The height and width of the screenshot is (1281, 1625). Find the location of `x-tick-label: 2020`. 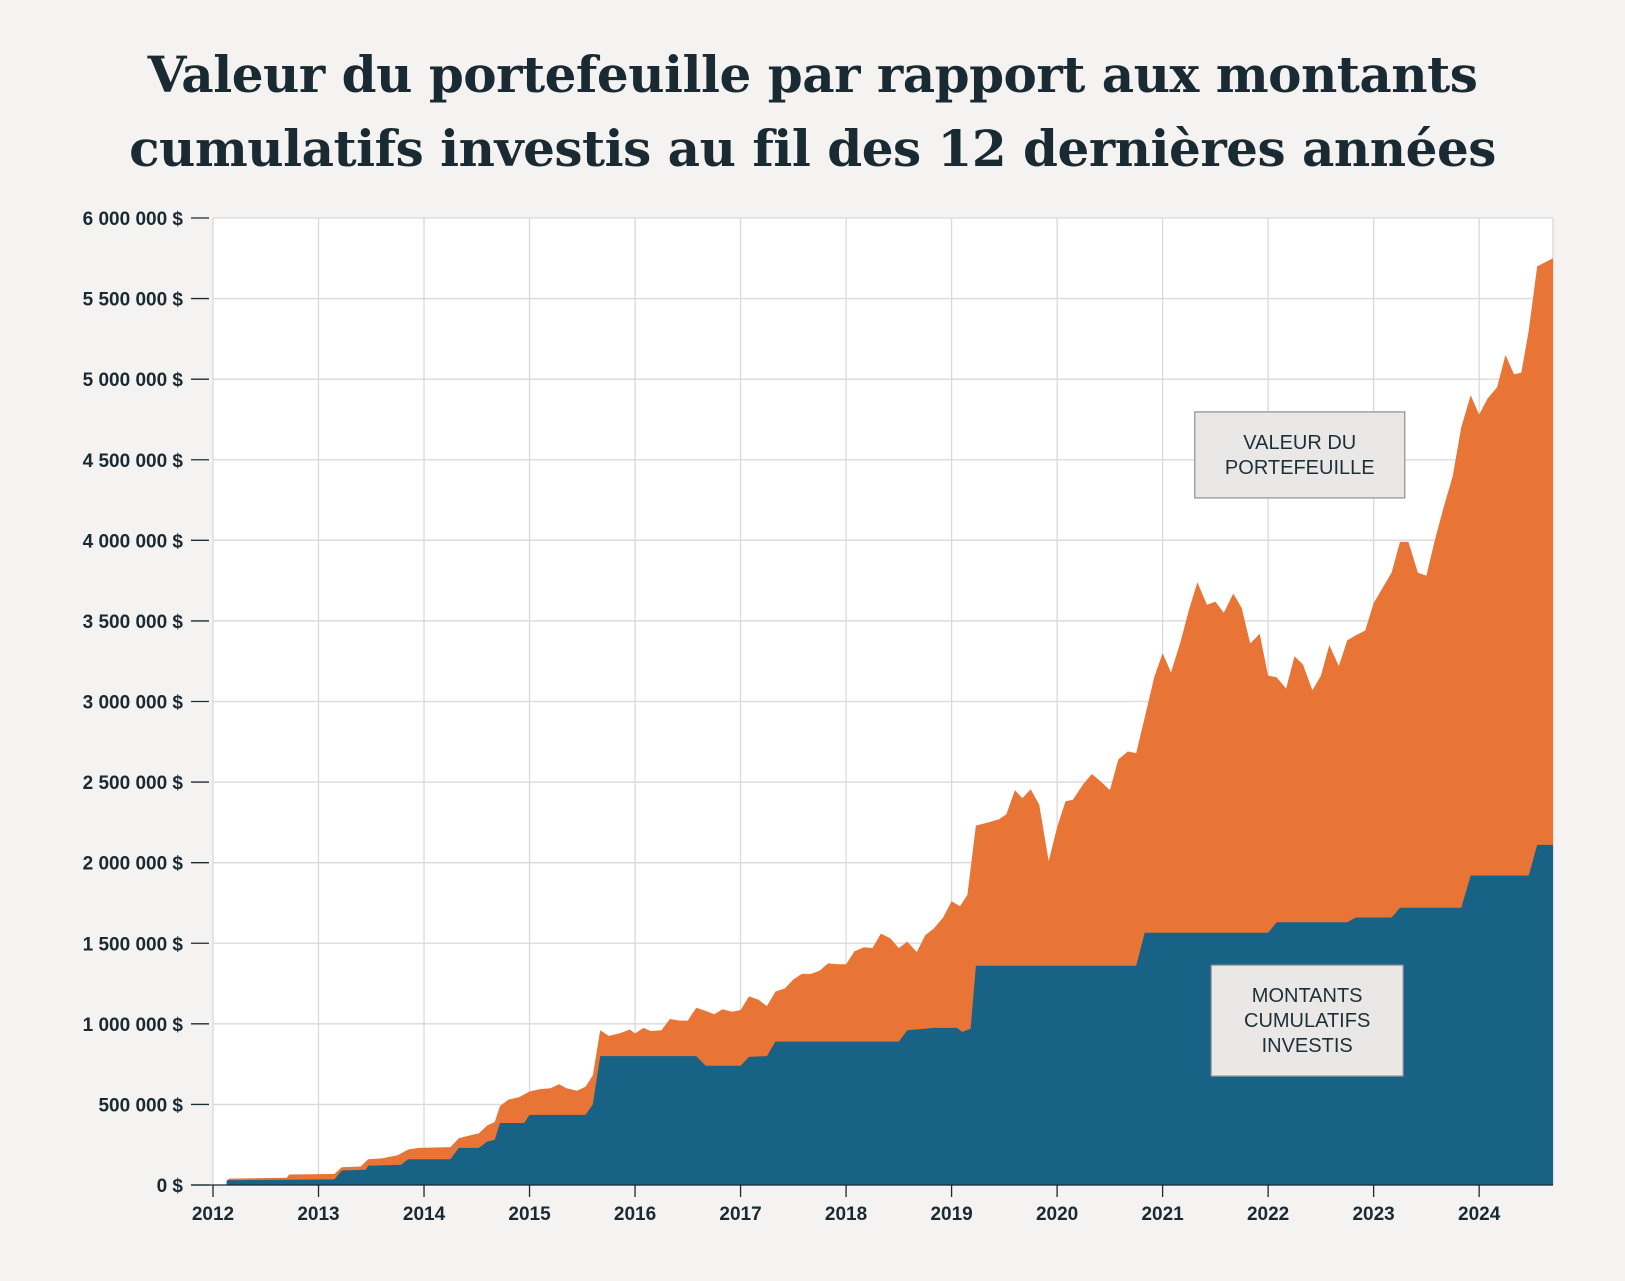

x-tick-label: 2020 is located at coordinates (1057, 1214).